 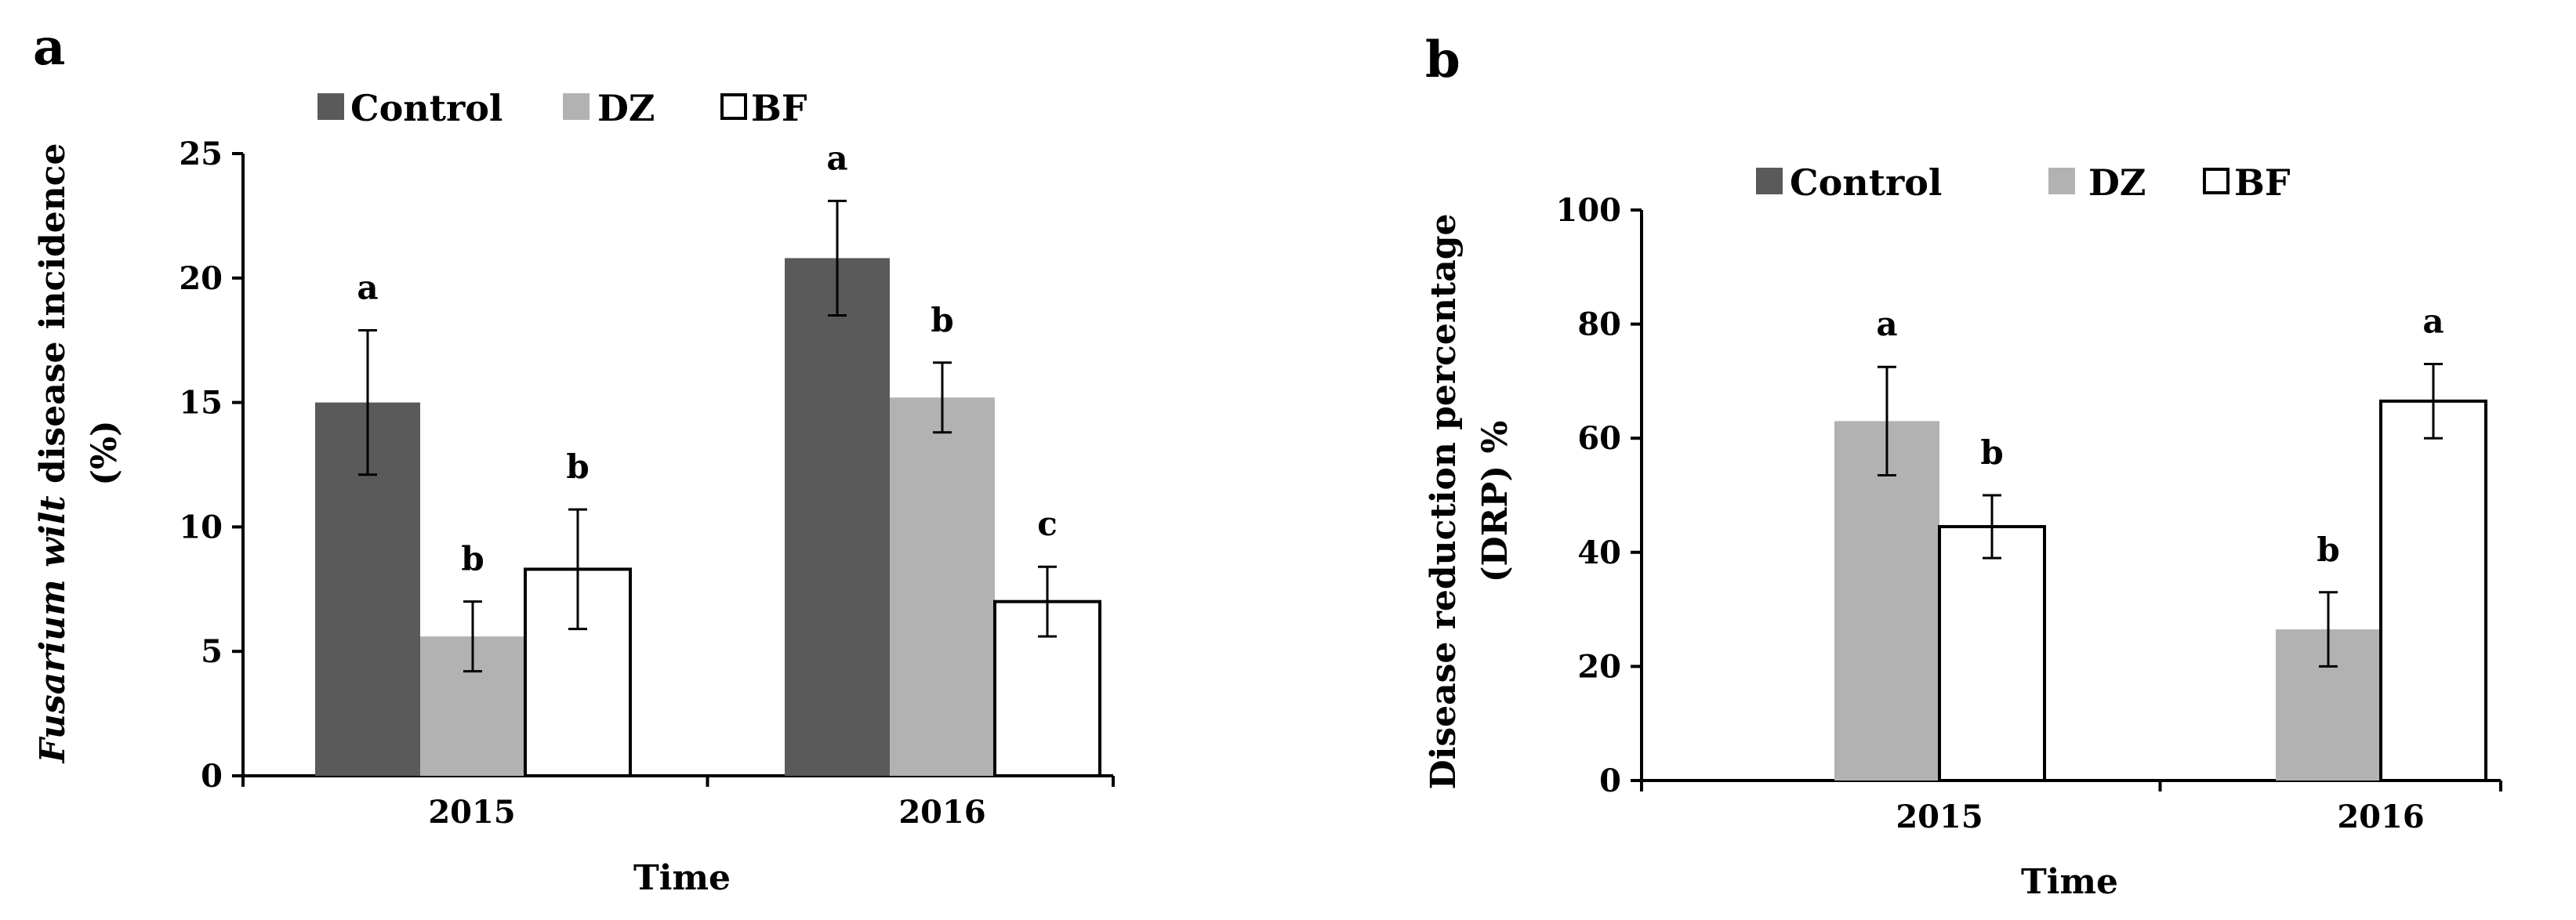 What do you see at coordinates (1599, 552) in the screenshot?
I see `y-tick-label: 40` at bounding box center [1599, 552].